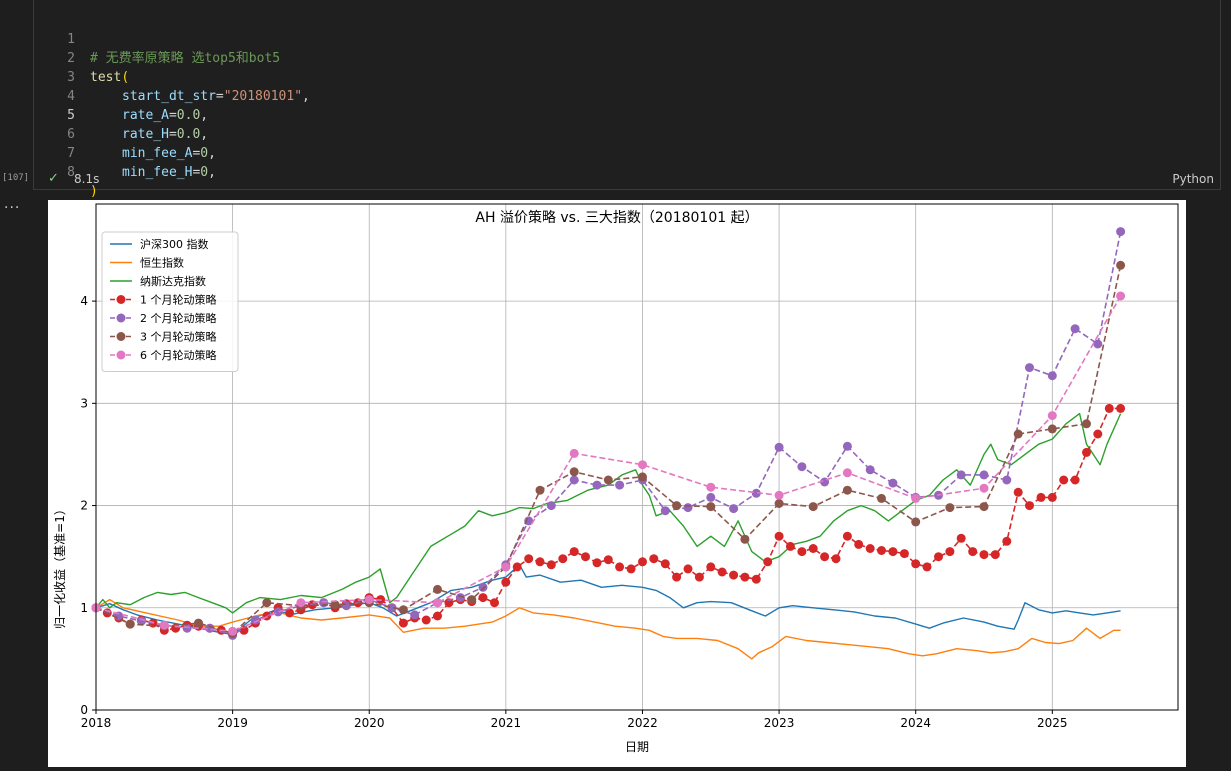  Describe the element at coordinates (145, 134) in the screenshot. I see `param-name: rate_H` at that location.